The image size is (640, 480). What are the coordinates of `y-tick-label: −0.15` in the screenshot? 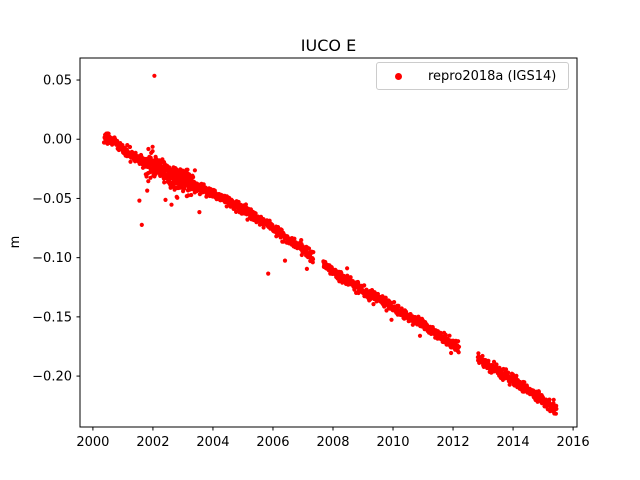 It's located at (52, 317).